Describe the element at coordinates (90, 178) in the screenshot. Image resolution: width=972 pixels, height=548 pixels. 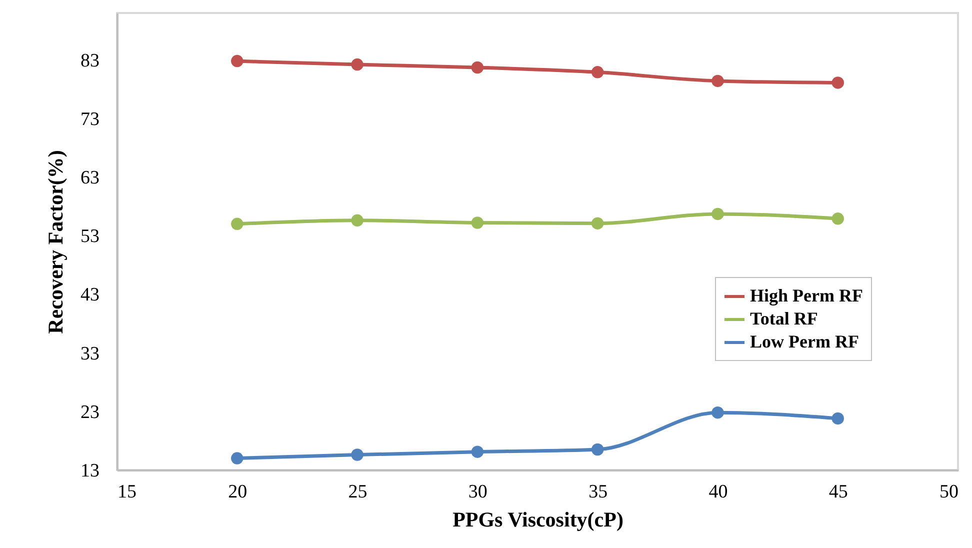
I see `y-tick-label: 63` at that location.